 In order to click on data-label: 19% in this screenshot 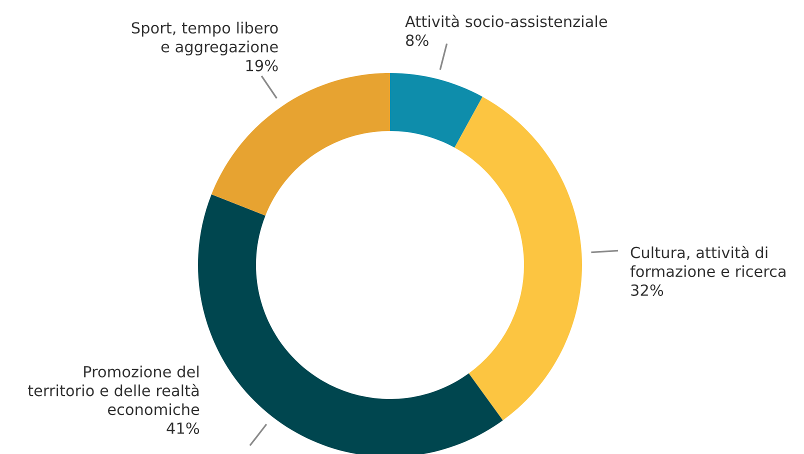, I will do `click(262, 66)`.